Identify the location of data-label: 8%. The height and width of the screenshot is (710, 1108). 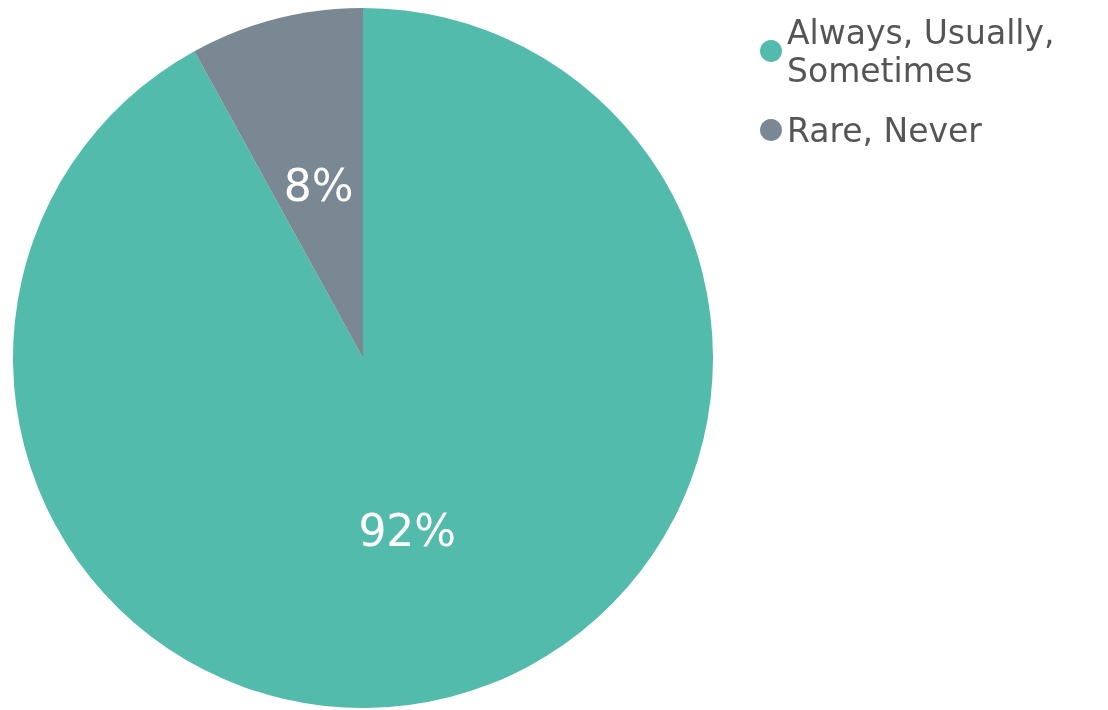
(318, 186).